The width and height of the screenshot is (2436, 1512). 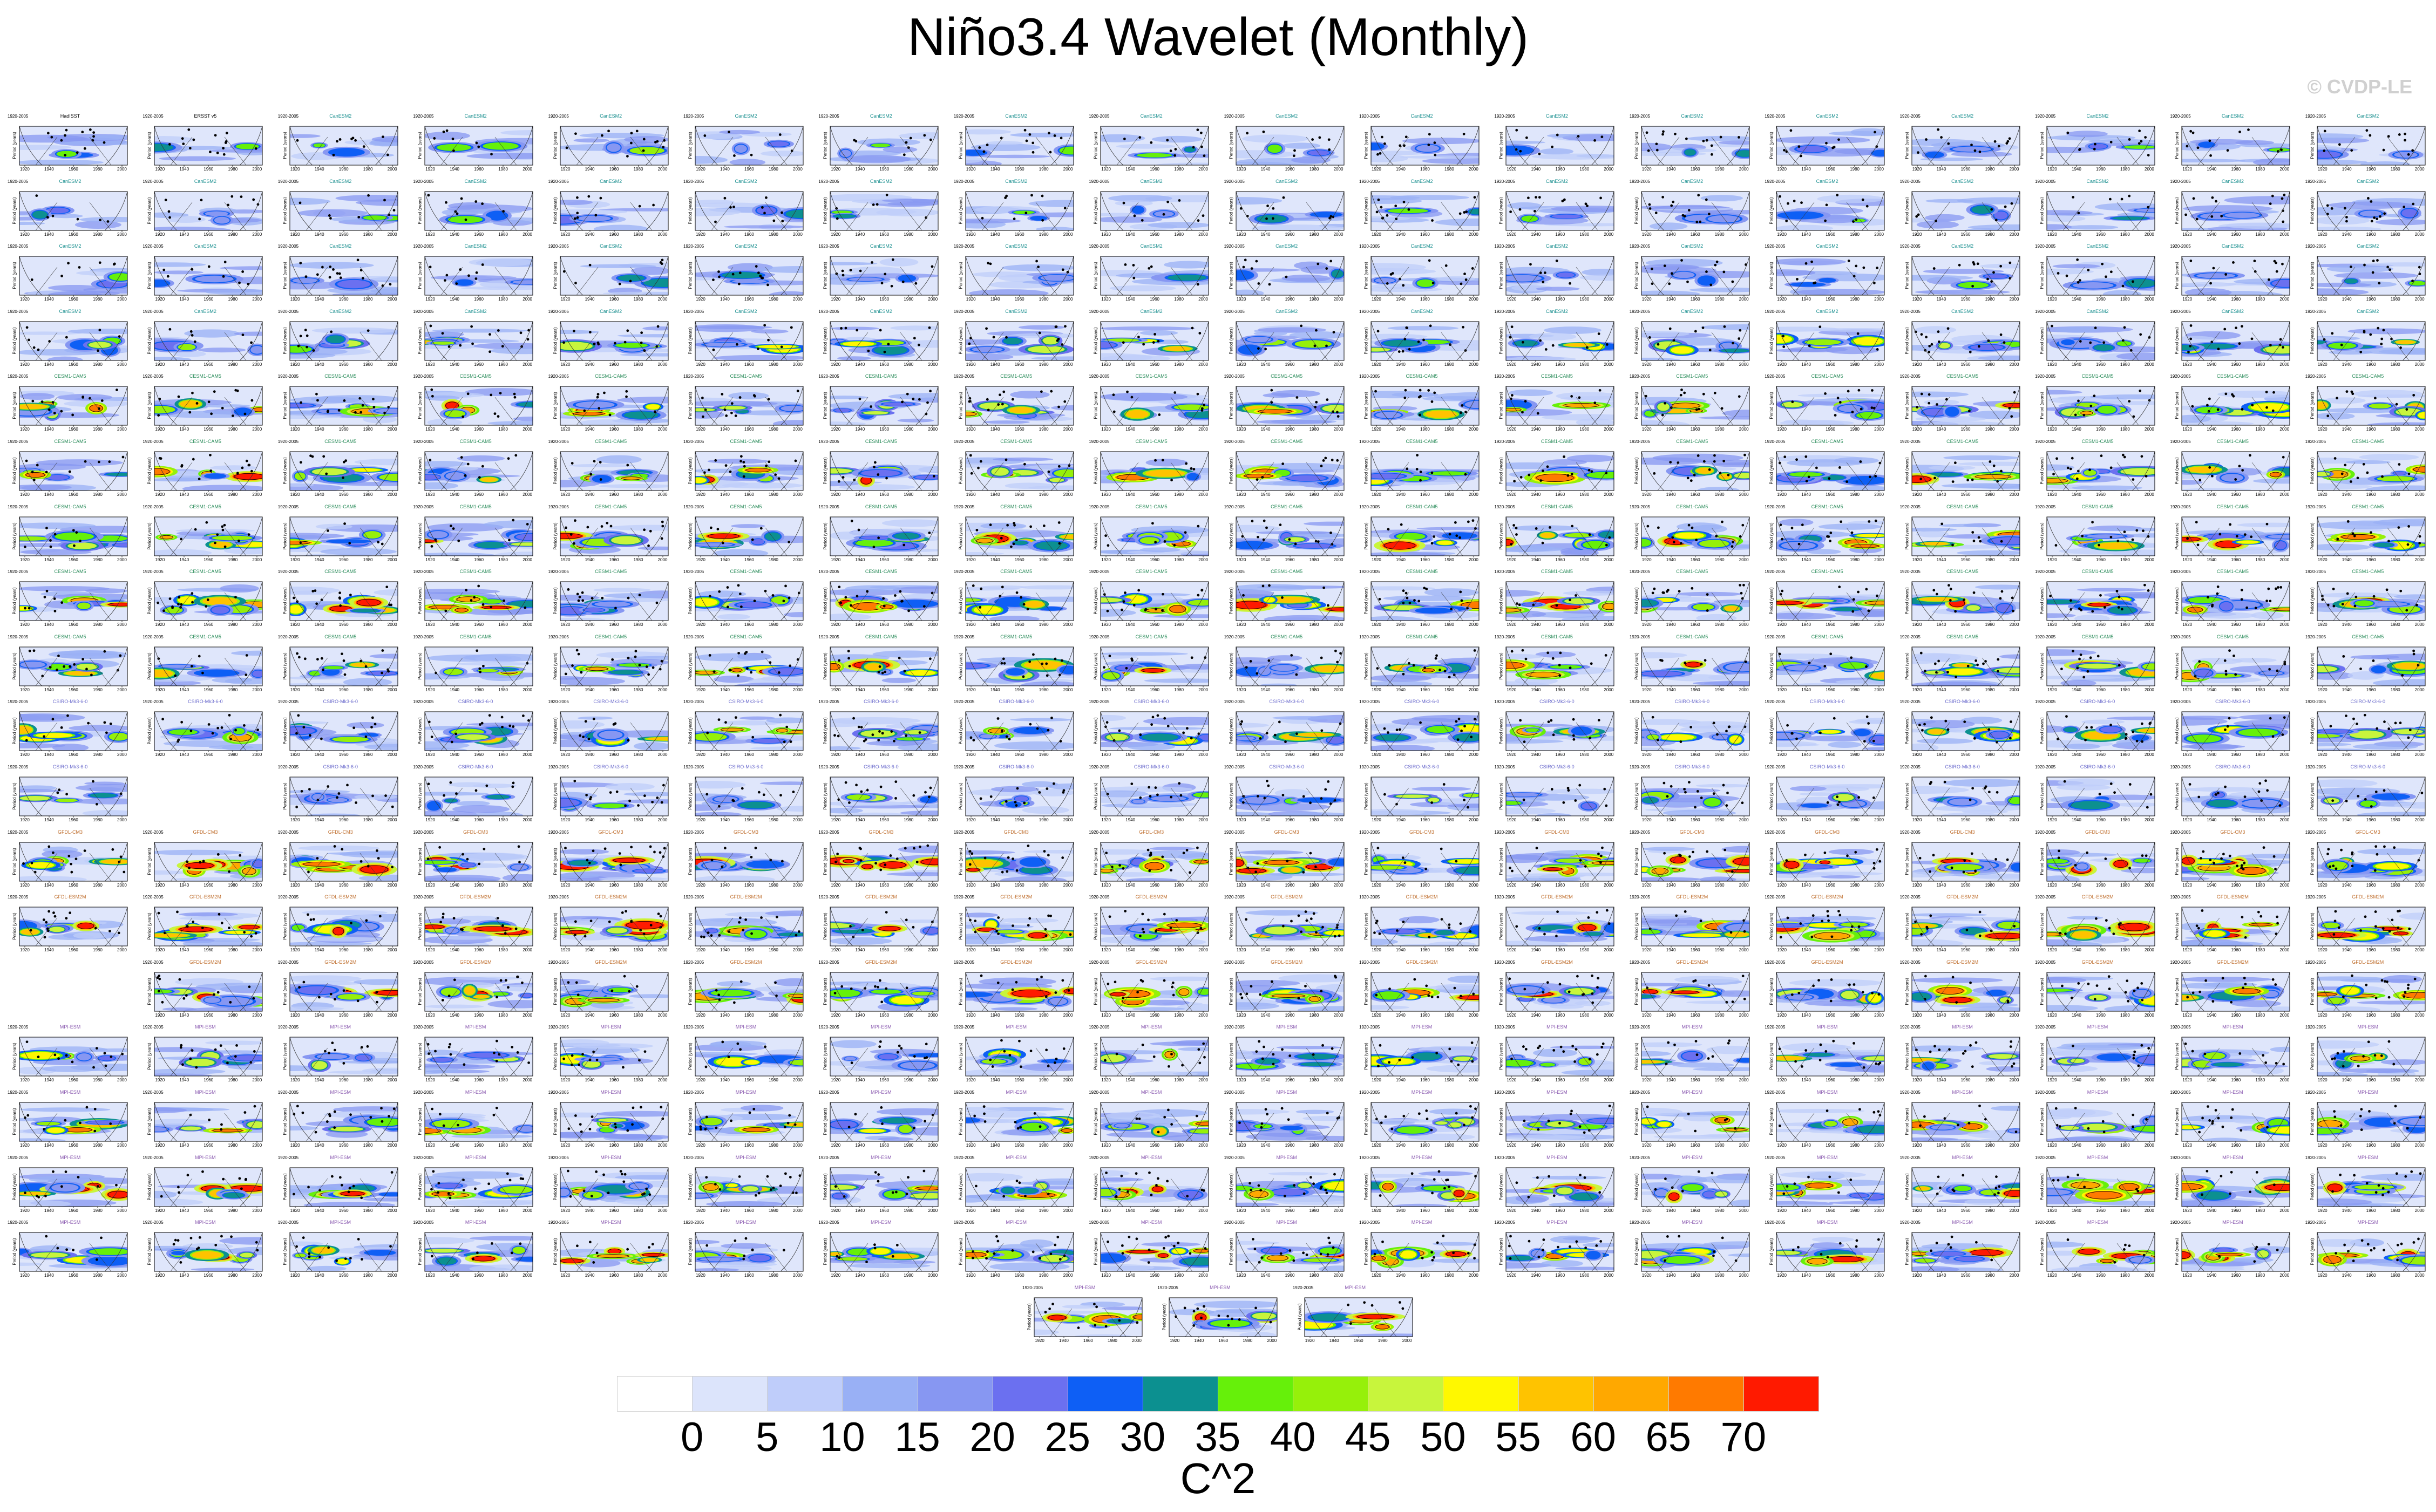 I want to click on colorbar-box, so click(x=956, y=1394).